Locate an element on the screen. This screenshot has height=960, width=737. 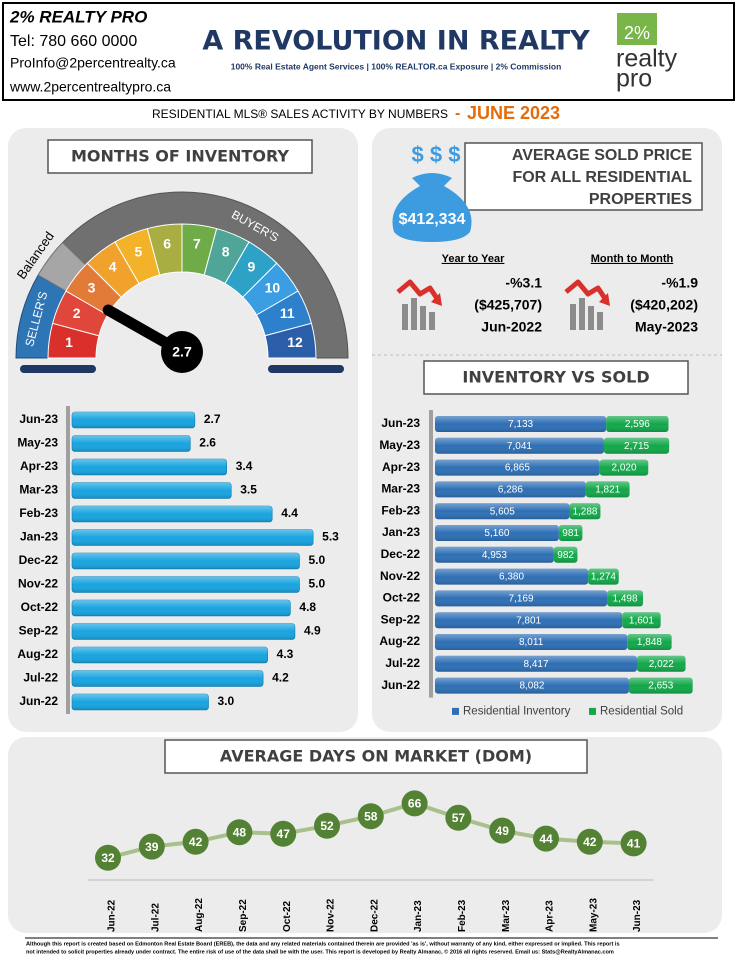
gauge-segment-label: 7 is located at coordinates (197, 244).